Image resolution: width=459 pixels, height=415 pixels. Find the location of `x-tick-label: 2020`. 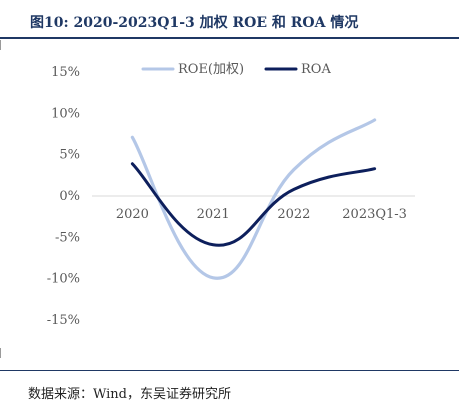

x-tick-label: 2020 is located at coordinates (132, 214).